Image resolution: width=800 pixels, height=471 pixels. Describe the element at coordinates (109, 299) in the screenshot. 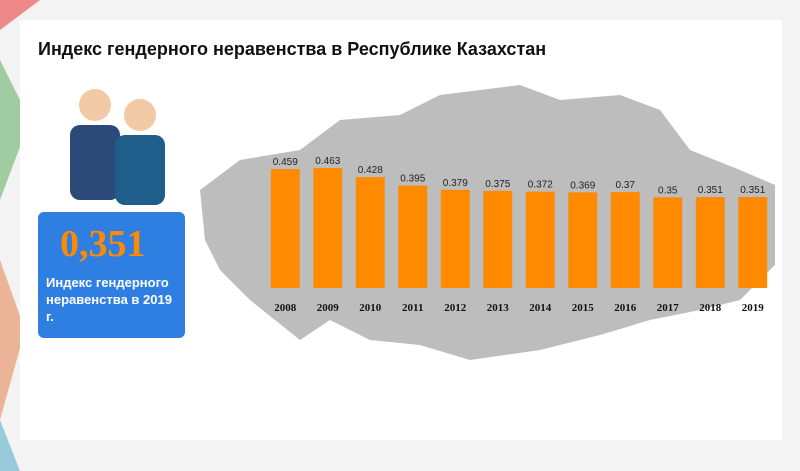

I see `highlight-caption: Индекс гендерного неравенства в 2019 г.` at that location.